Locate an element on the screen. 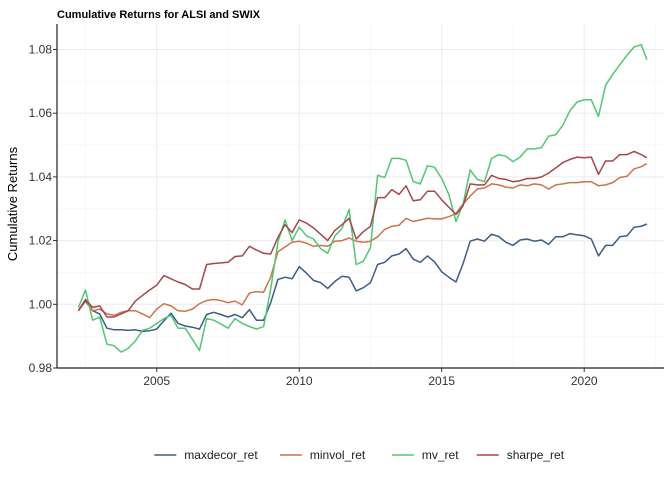 The width and height of the screenshot is (672, 480). y-axis-label: Cumulative Returns is located at coordinates (12, 203).